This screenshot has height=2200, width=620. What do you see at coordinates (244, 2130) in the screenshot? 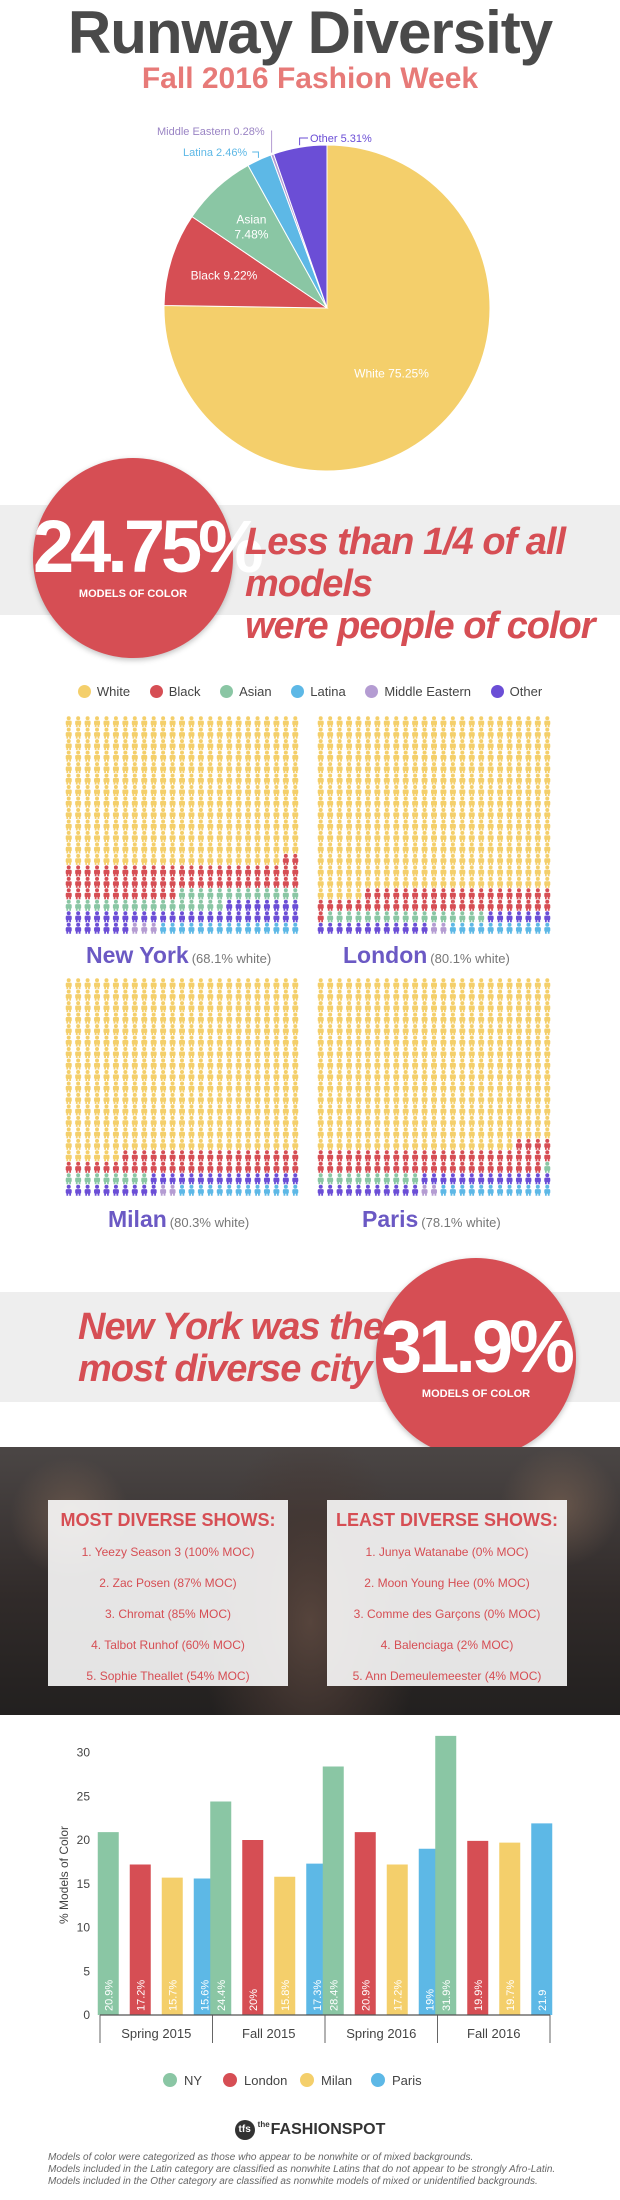
I see `logo-mark-icon: tfs` at bounding box center [244, 2130].